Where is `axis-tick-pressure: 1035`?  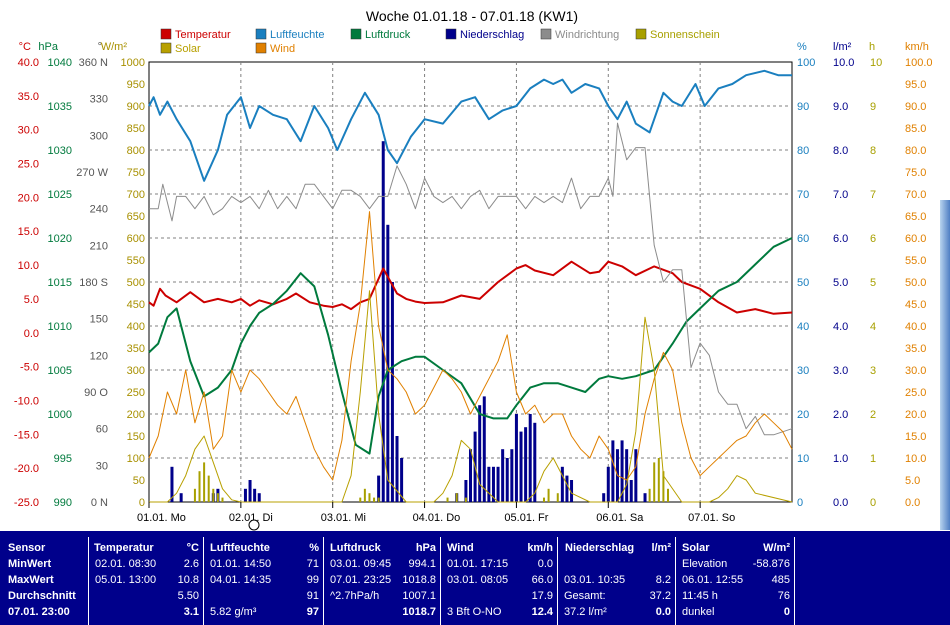 axis-tick-pressure: 1035 is located at coordinates (60, 107).